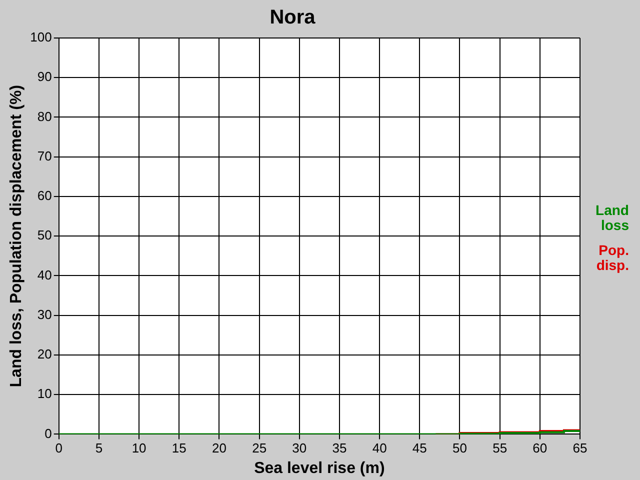 The width and height of the screenshot is (640, 480). Describe the element at coordinates (99, 448) in the screenshot. I see `x-tick-label: 5` at that location.